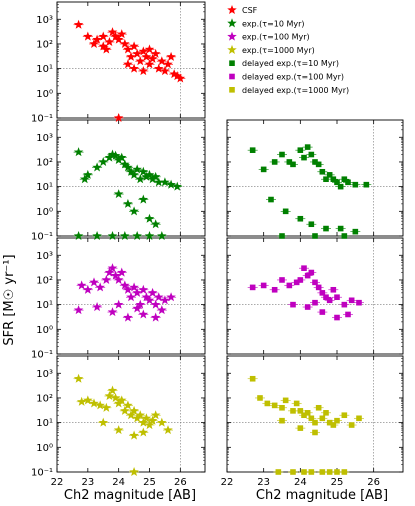 The image size is (415, 506). What do you see at coordinates (268, 36) in the screenshot?
I see `legend-entry: exp.(τ=100 Myr)` at bounding box center [268, 36].